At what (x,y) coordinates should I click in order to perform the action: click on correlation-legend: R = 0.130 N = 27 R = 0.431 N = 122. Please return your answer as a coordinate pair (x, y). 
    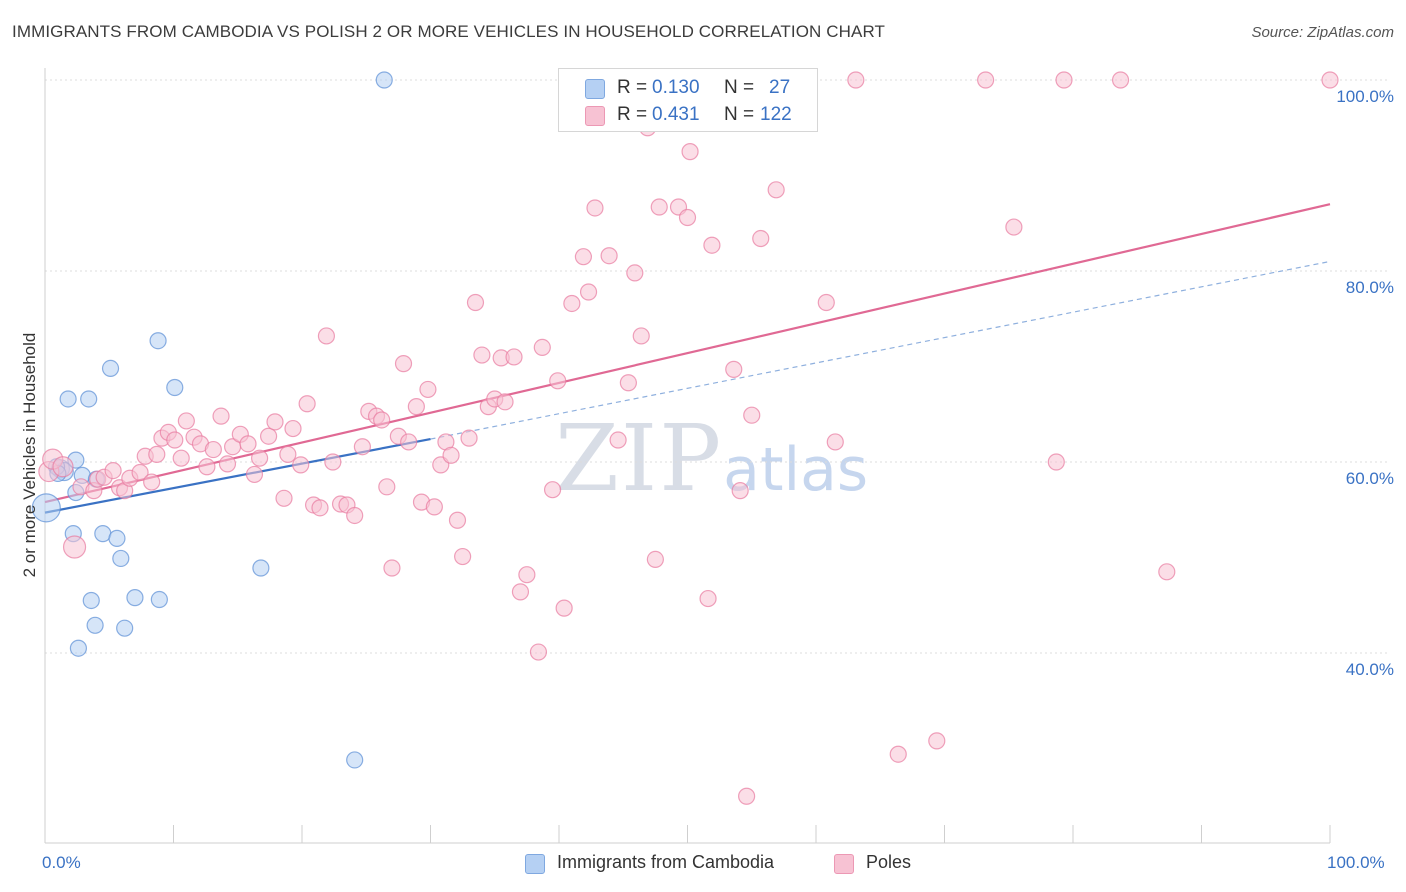
    Looking at the image, I should click on (688, 100).